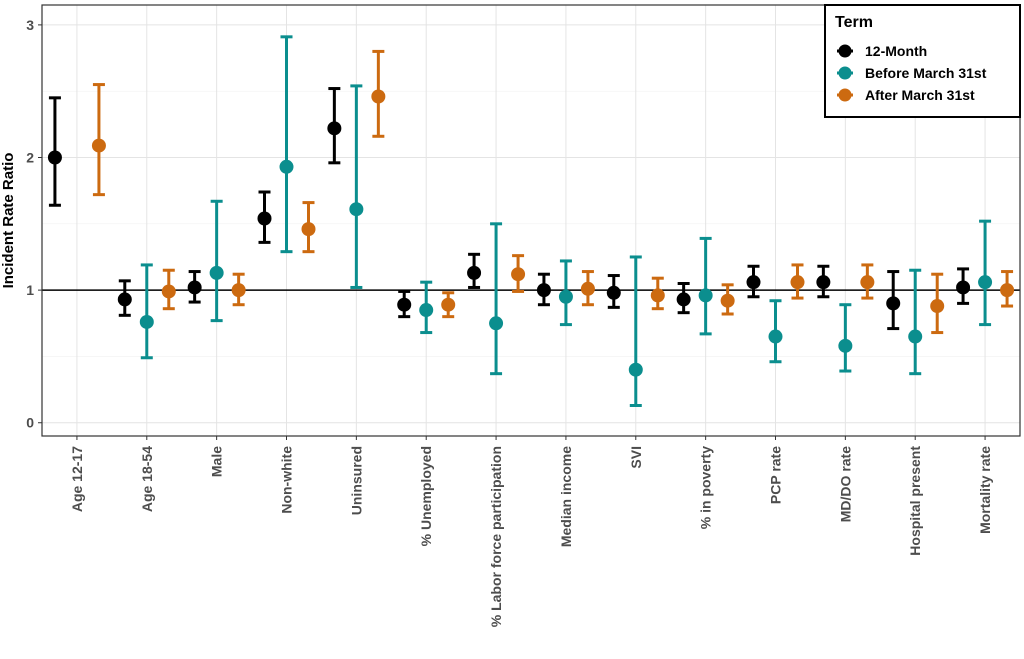  Describe the element at coordinates (287, 480) in the screenshot. I see `x-tick-label: Non-white` at that location.